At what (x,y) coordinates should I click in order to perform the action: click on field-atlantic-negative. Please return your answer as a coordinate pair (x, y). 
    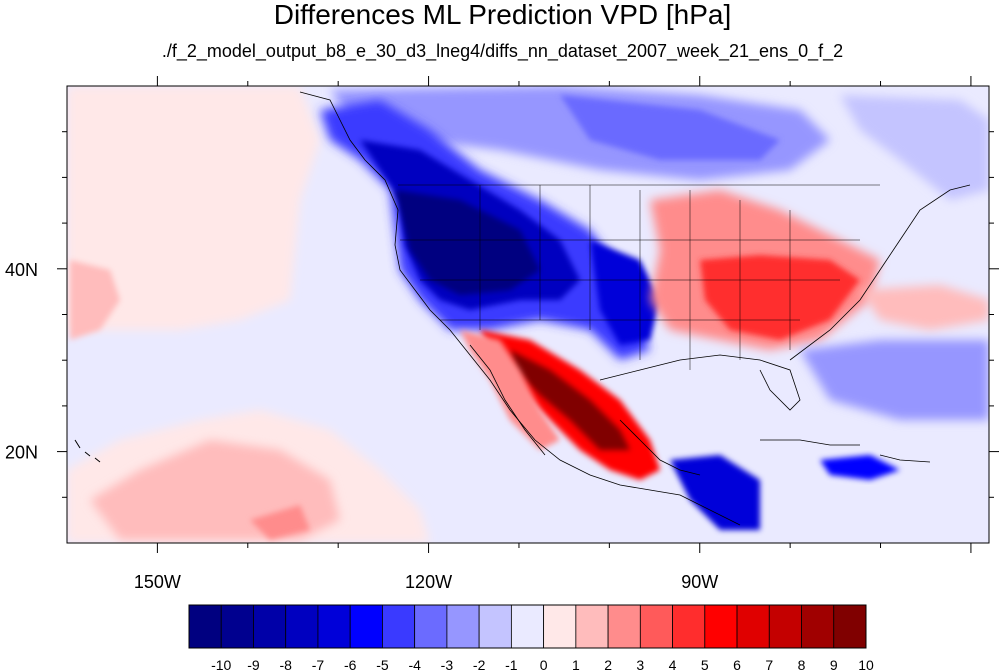
    Looking at the image, I should click on (894, 380).